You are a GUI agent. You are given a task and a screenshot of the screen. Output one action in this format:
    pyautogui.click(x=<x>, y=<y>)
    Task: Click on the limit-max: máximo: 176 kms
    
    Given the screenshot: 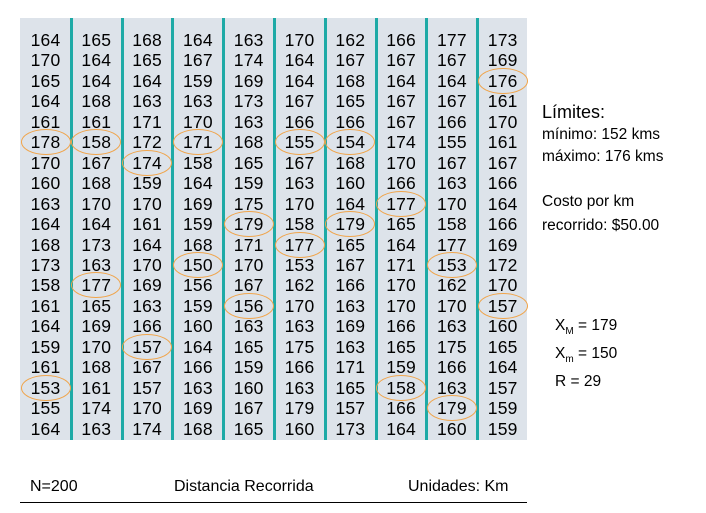 What is the action you would take?
    pyautogui.click(x=603, y=156)
    